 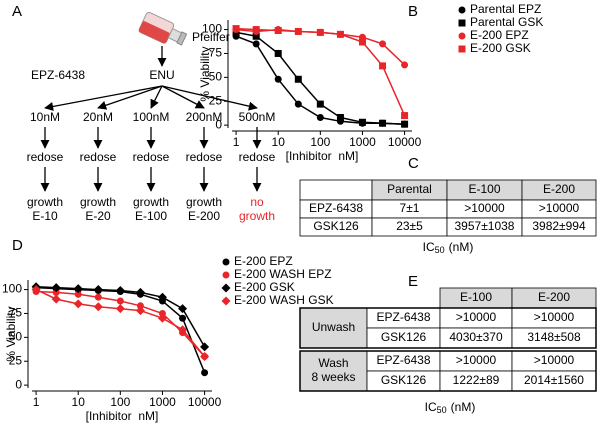 I want to click on cell-line: Pfeiffer, so click(x=211, y=37).